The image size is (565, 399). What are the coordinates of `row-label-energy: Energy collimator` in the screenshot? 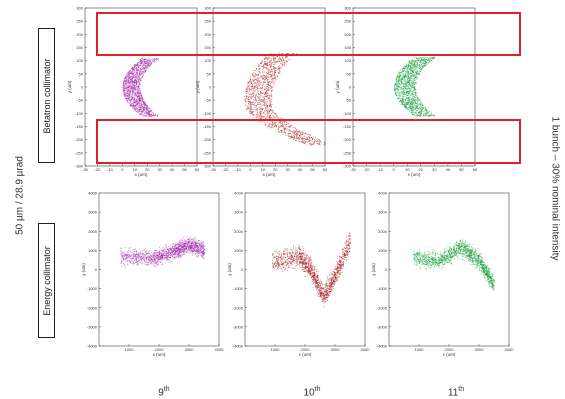 It's located at (46, 280).